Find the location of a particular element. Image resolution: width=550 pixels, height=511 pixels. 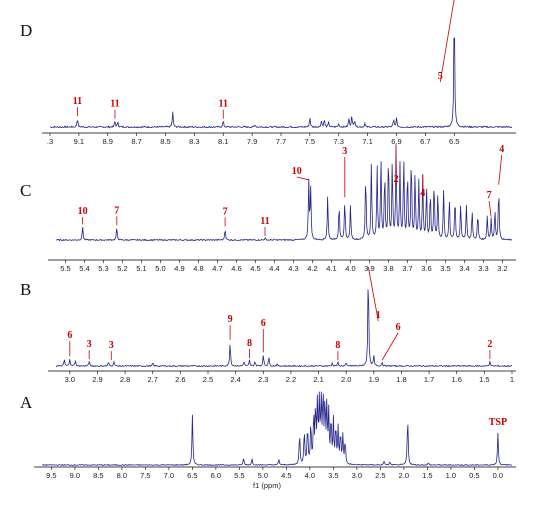

x-tick-label: 5.5 is located at coordinates (239, 475).